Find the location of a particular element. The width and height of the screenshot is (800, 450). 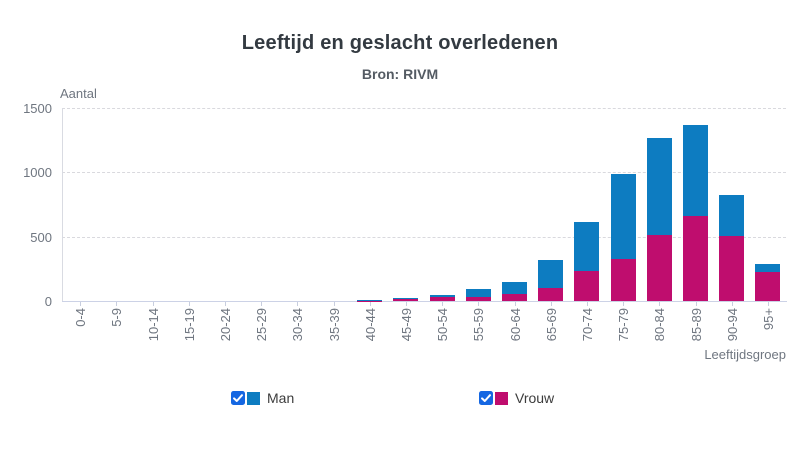

x-axis-label: 10-14 is located at coordinates (153, 325).